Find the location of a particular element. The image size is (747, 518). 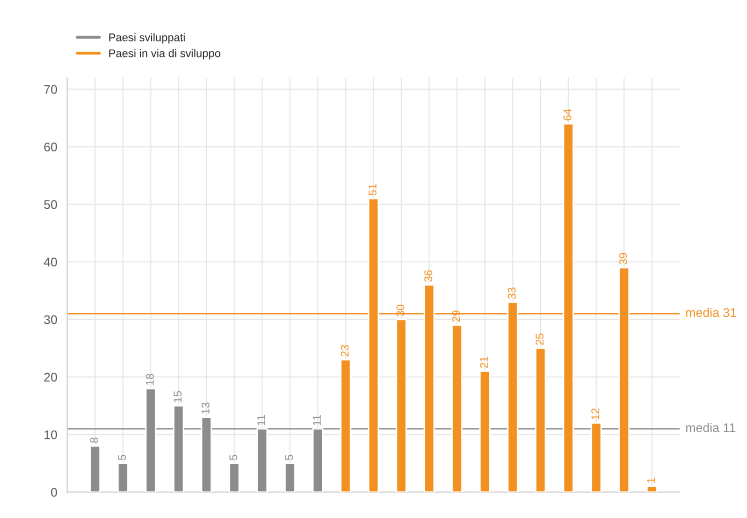

ref-line-label: media 31 is located at coordinates (711, 313).